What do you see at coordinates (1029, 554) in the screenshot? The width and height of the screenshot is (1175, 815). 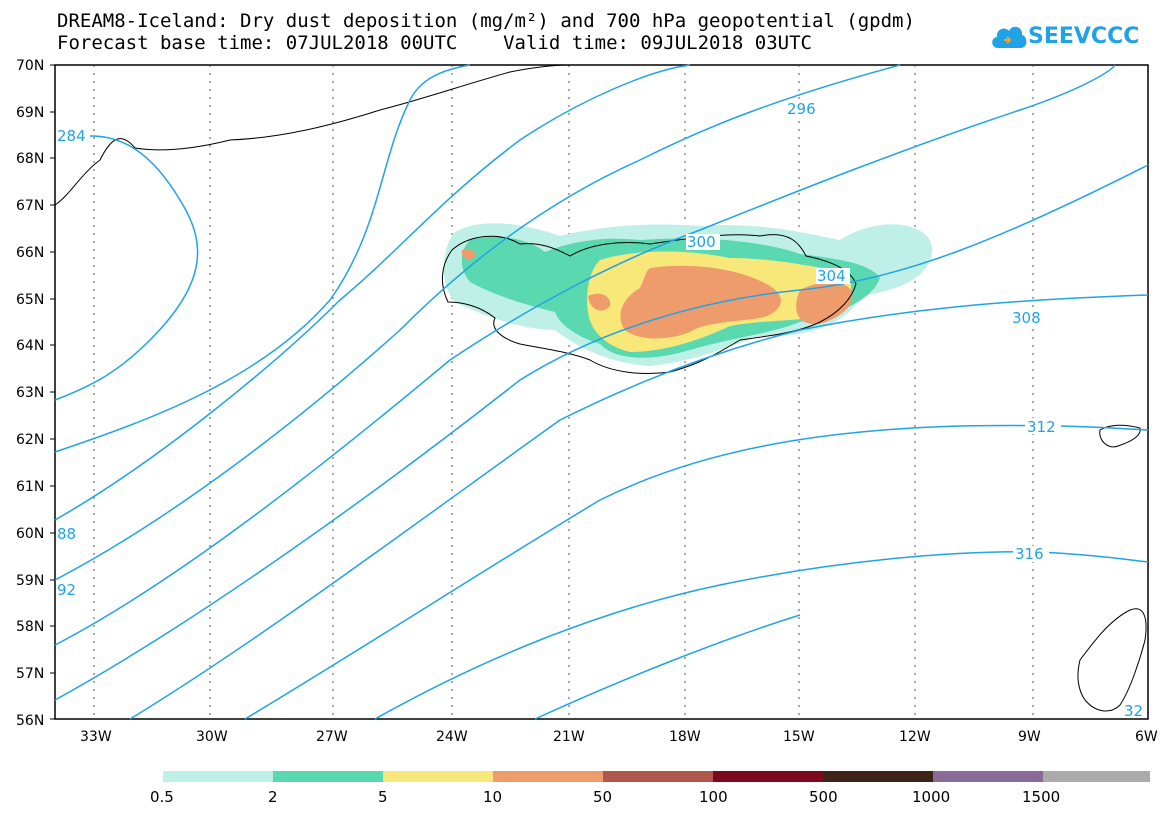 I see `contour-label: 316` at bounding box center [1029, 554].